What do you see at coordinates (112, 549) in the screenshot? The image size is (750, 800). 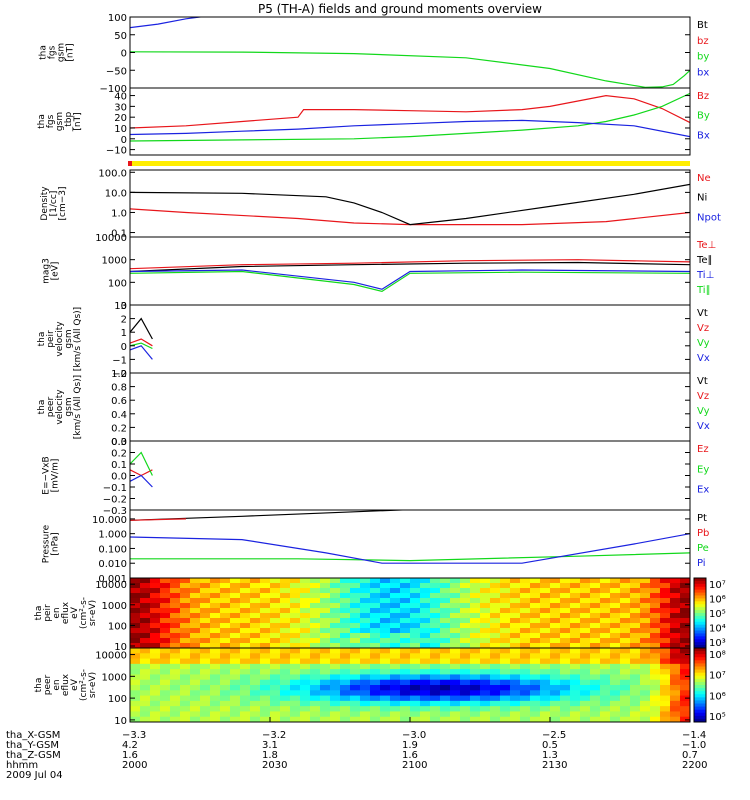 I see `y-tick-label: 0.100` at bounding box center [112, 549].